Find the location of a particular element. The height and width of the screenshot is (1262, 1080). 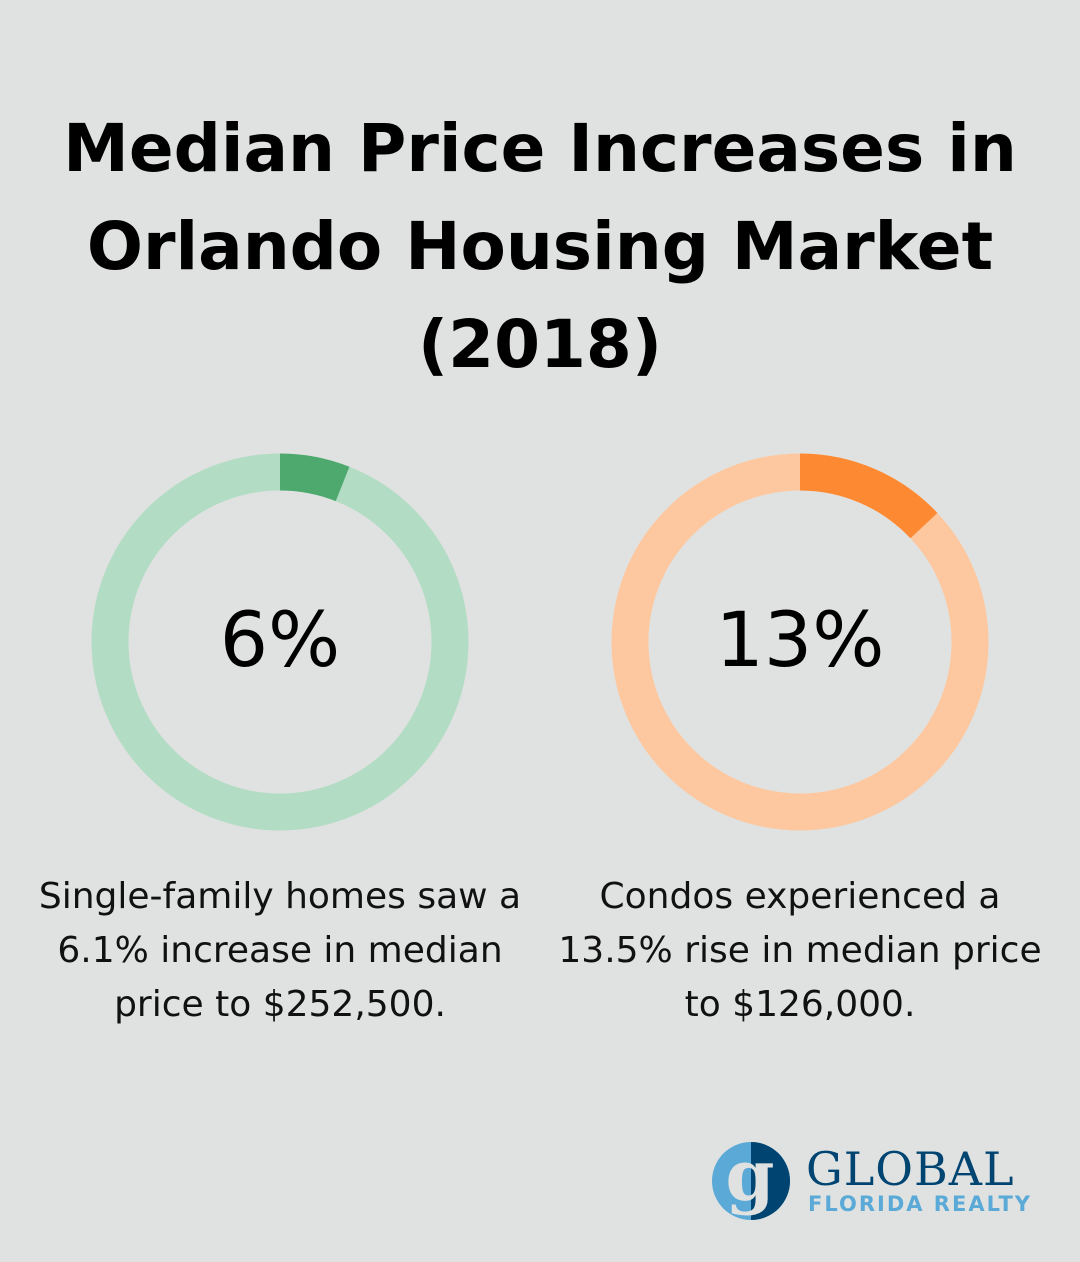

donut-chart-single-family is located at coordinates (280, 642).